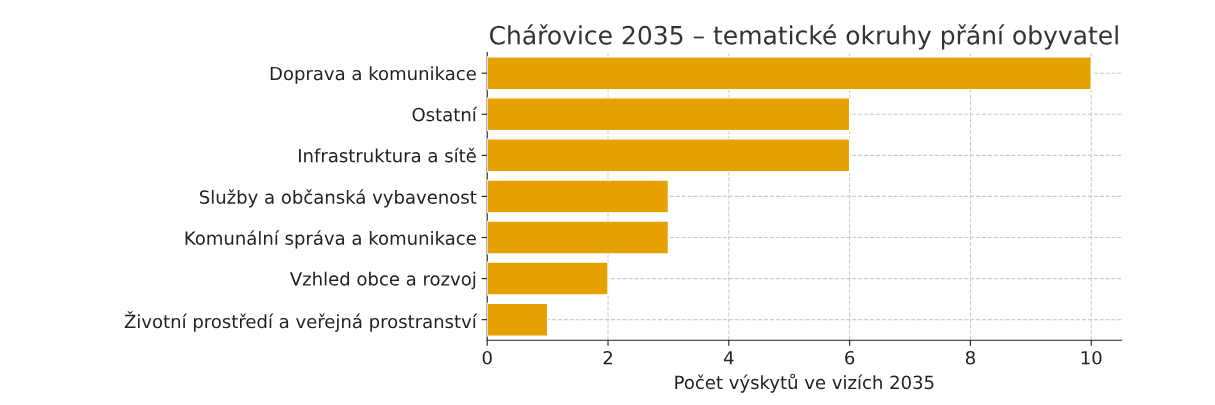 The height and width of the screenshot is (405, 1215). What do you see at coordinates (1091, 357) in the screenshot?
I see `x-tick-label: 10` at bounding box center [1091, 357].